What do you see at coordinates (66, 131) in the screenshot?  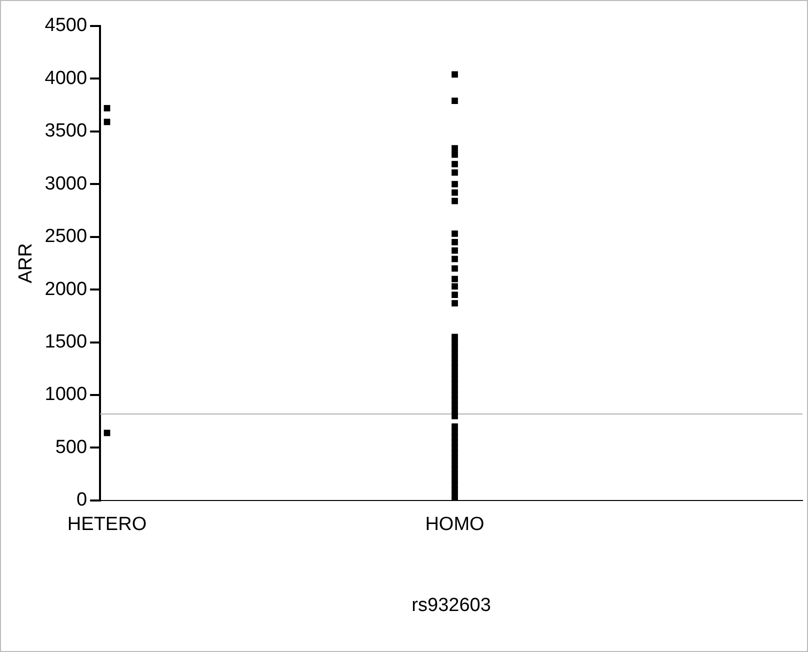 I see `y-tick-label: 3500` at bounding box center [66, 131].